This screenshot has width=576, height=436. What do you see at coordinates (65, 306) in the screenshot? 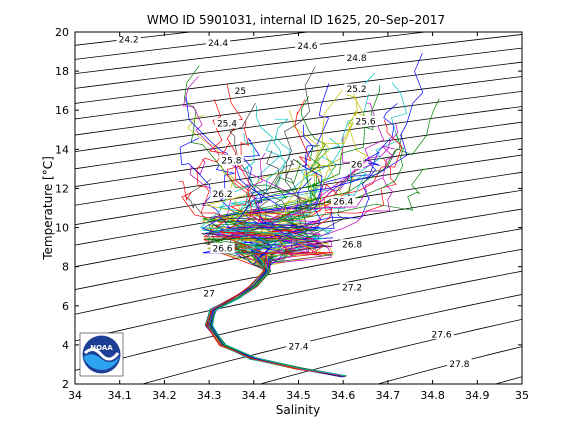
I see `y-tick-label: 6` at bounding box center [65, 306].